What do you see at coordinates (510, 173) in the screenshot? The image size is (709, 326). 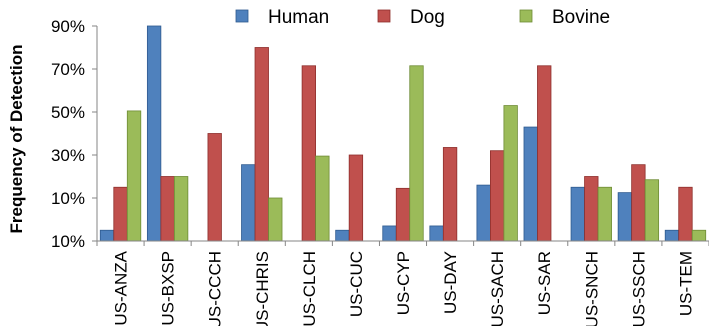 I see `bar-bovine-us-sach` at bounding box center [510, 173].